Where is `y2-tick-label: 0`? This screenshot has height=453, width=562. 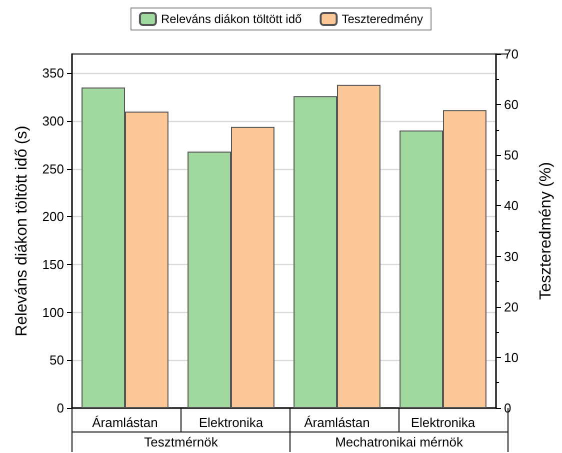
y2-tick-label: 0 is located at coordinates (508, 408).